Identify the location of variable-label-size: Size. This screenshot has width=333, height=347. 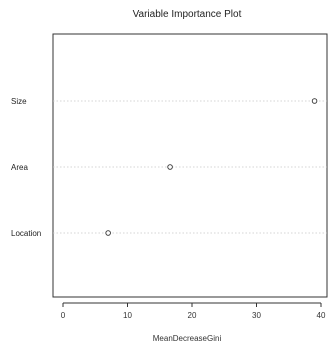
(19, 101).